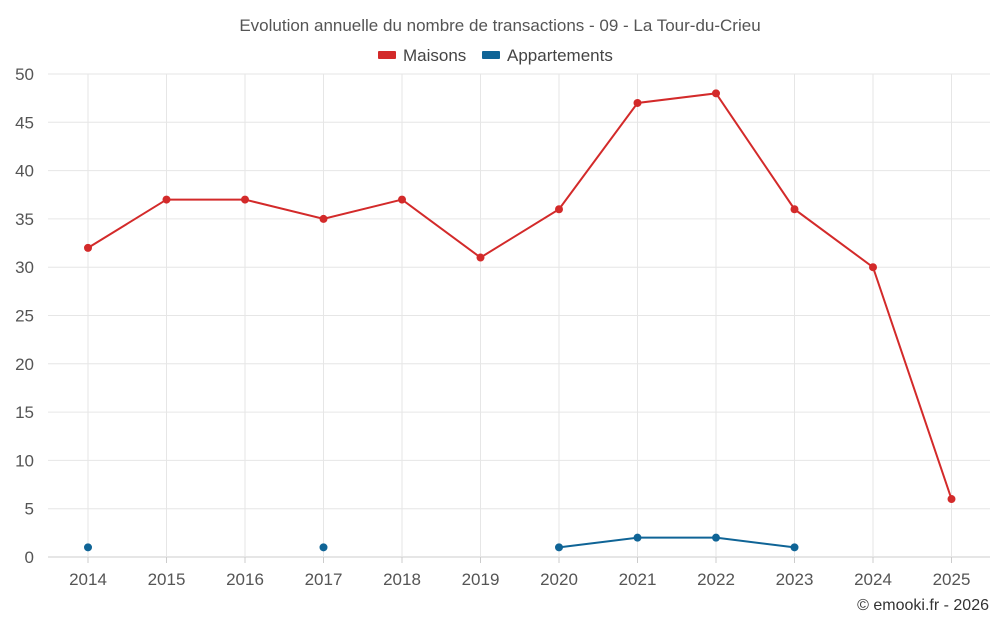 The image size is (1000, 625). Describe the element at coordinates (481, 579) in the screenshot. I see `x-tick-label: 2019` at that location.